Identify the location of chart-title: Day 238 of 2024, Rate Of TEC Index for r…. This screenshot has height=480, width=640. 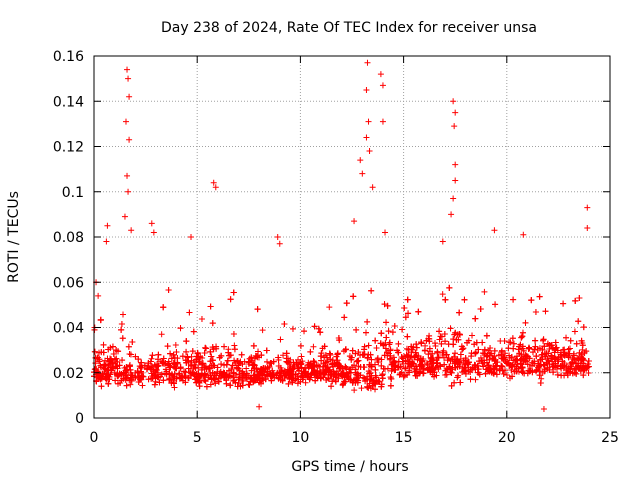
(349, 28).